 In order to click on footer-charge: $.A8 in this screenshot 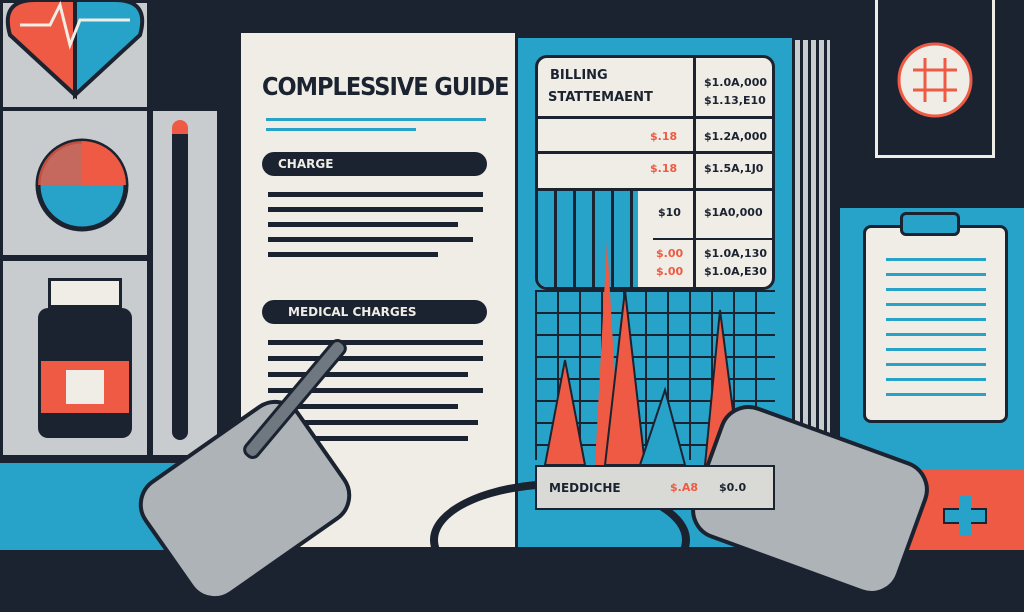, I will do `click(684, 487)`.